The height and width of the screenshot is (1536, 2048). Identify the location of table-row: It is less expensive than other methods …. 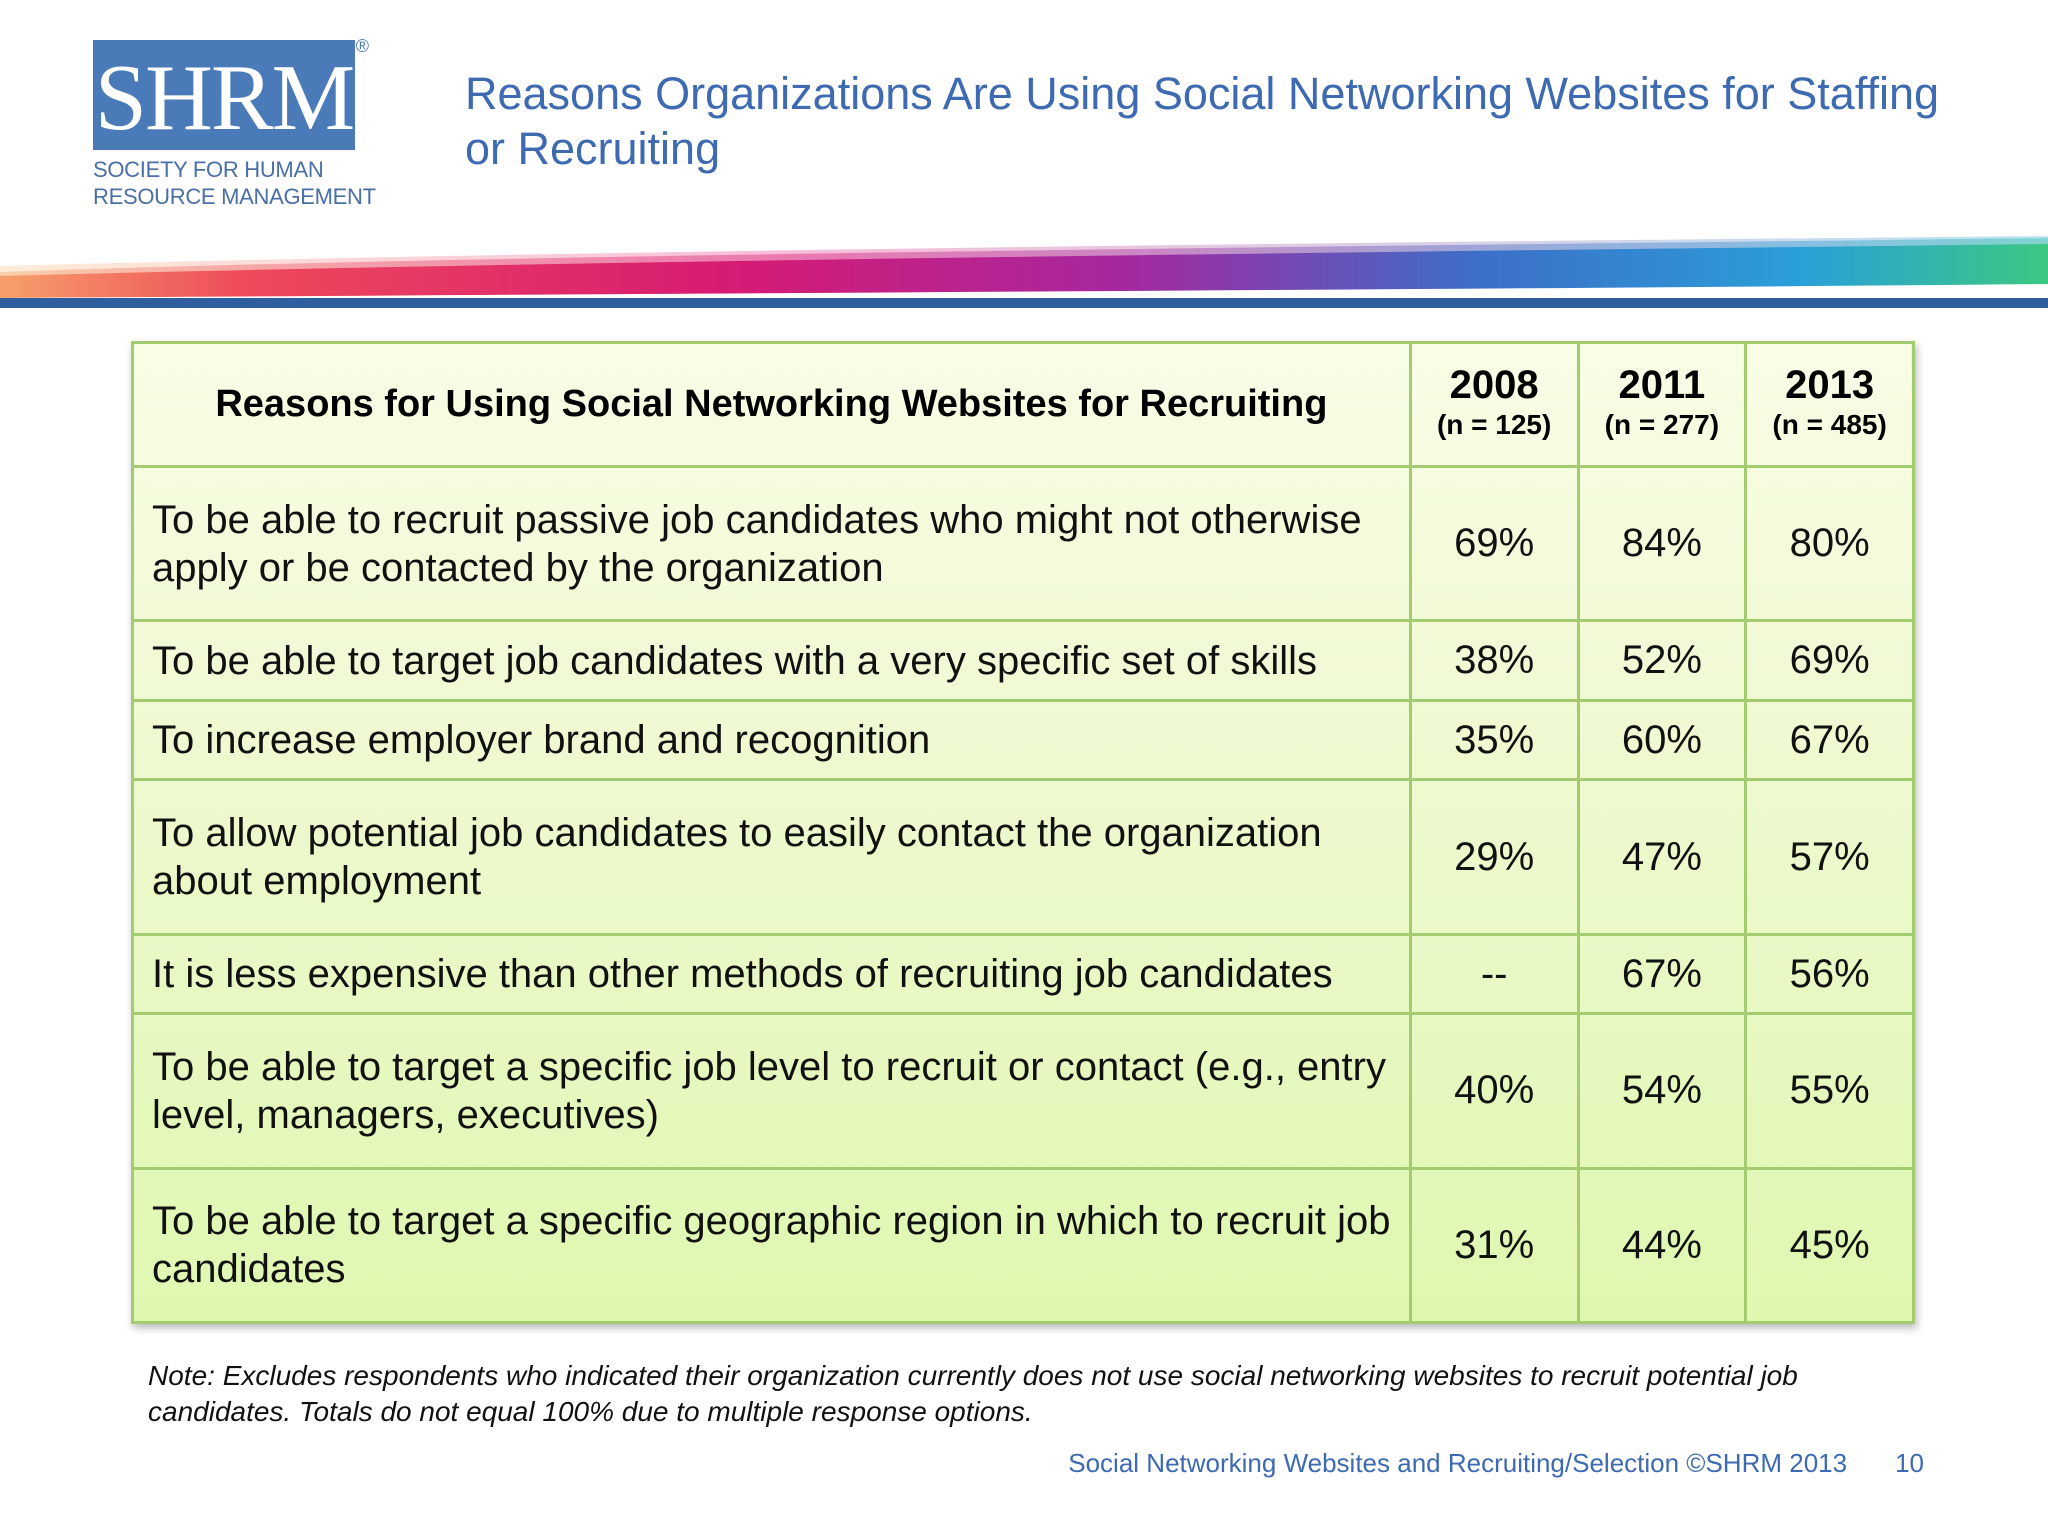
(1023, 974).